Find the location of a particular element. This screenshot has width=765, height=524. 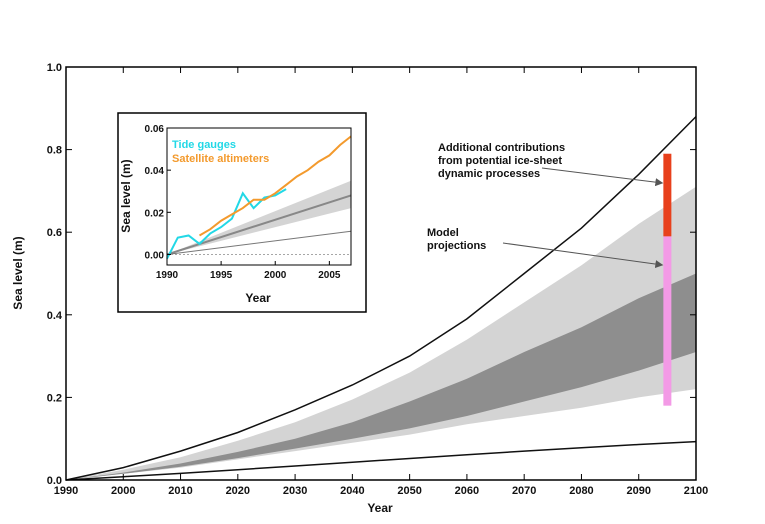

inset-x-tick-label: 2000 is located at coordinates (275, 275).